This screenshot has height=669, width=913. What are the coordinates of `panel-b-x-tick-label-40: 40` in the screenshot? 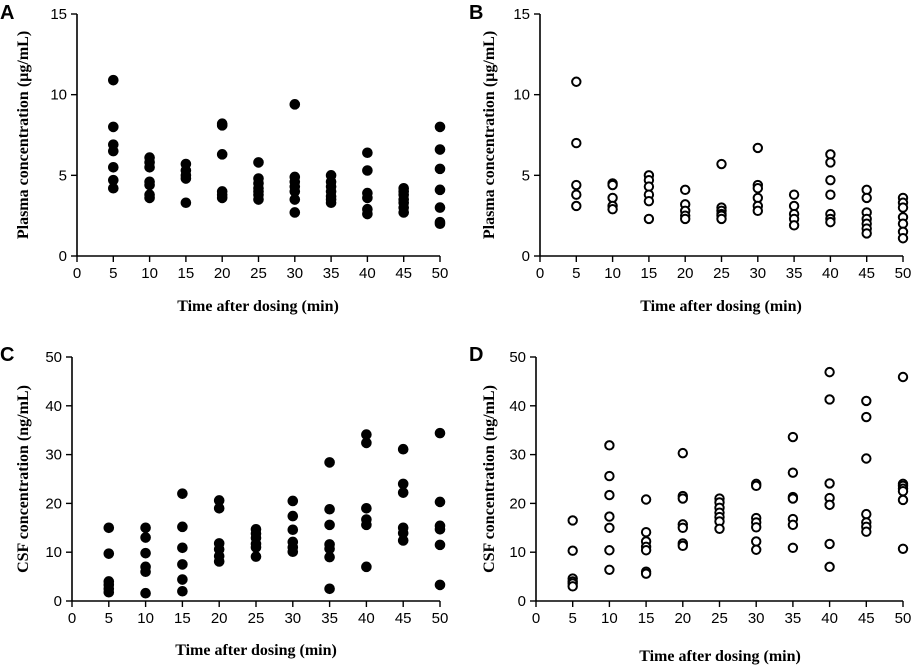 It's located at (830, 273).